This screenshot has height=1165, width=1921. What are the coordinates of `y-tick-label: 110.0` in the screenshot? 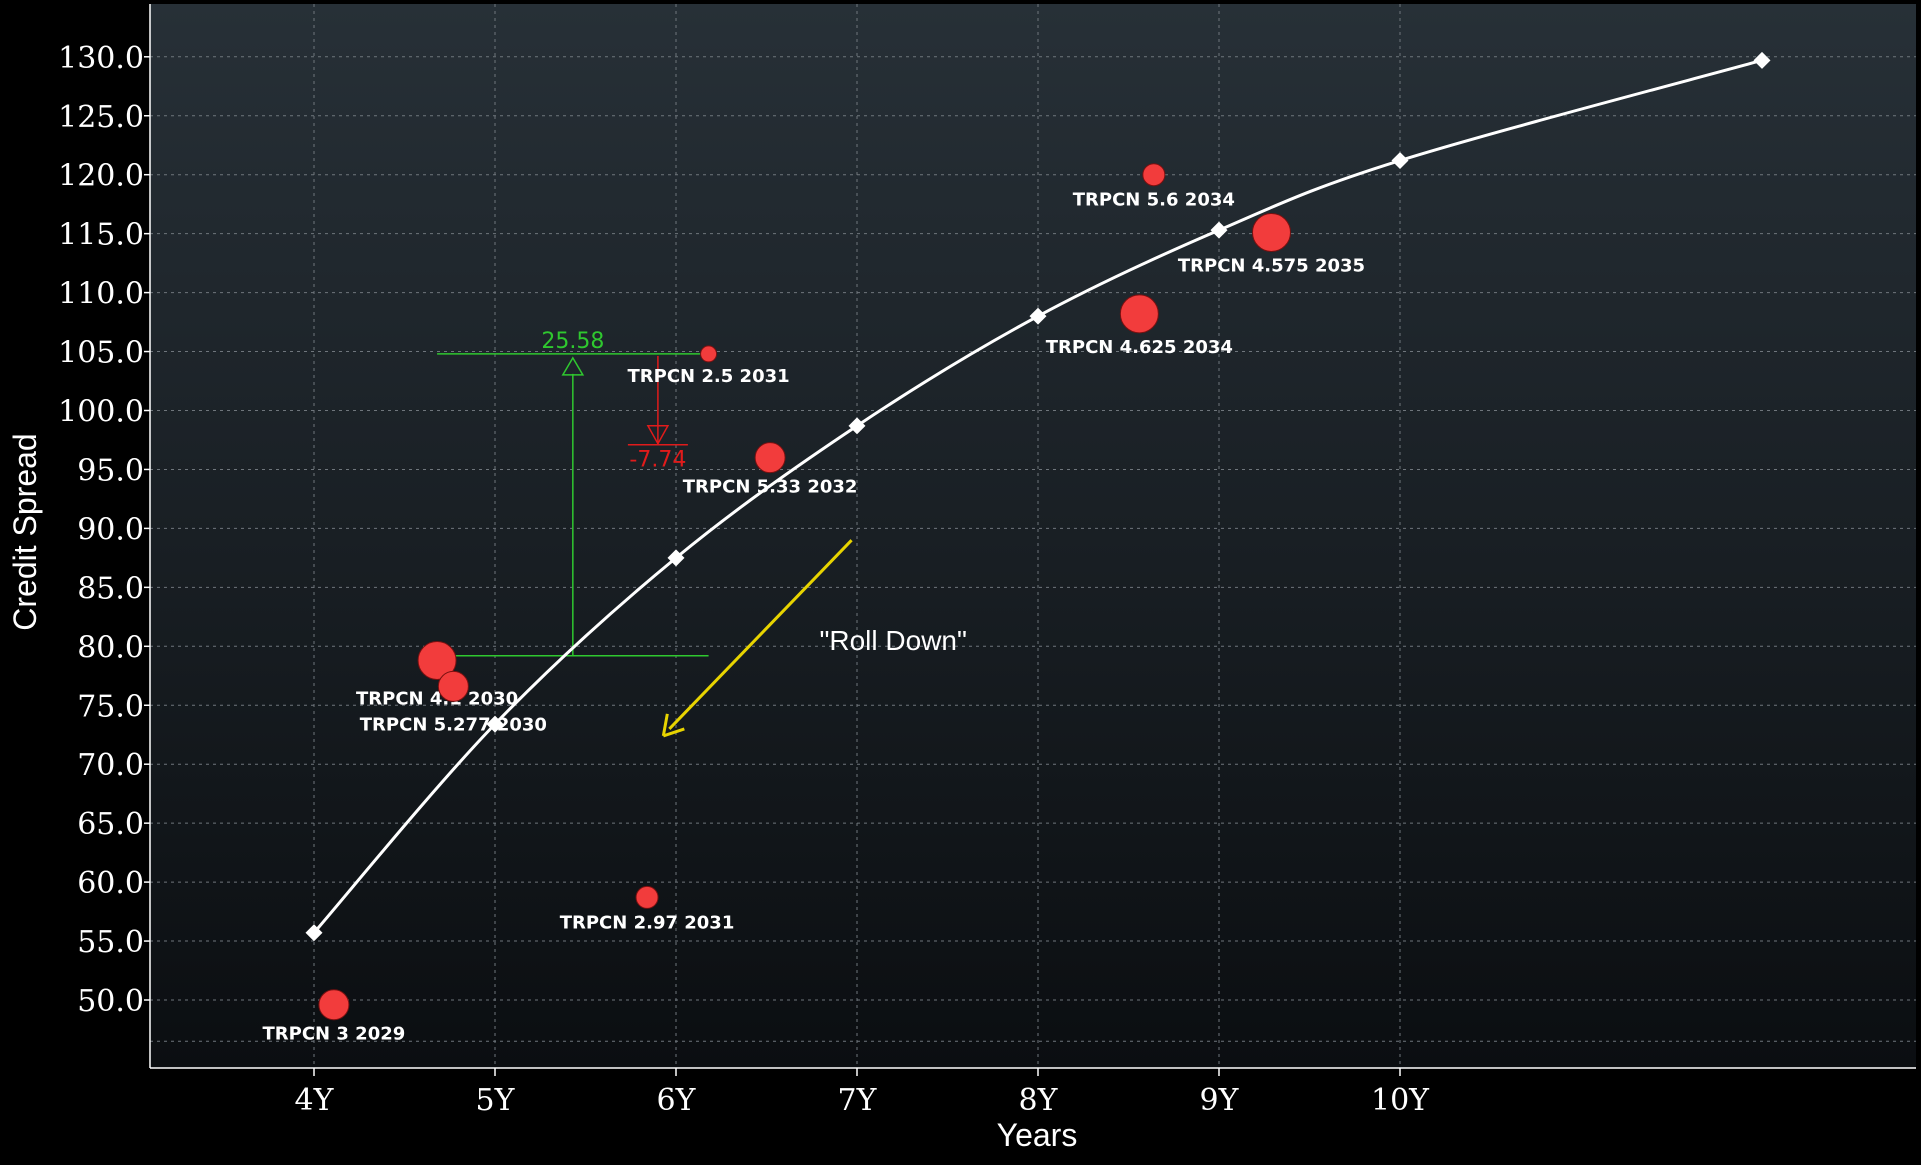 It's located at (101, 294).